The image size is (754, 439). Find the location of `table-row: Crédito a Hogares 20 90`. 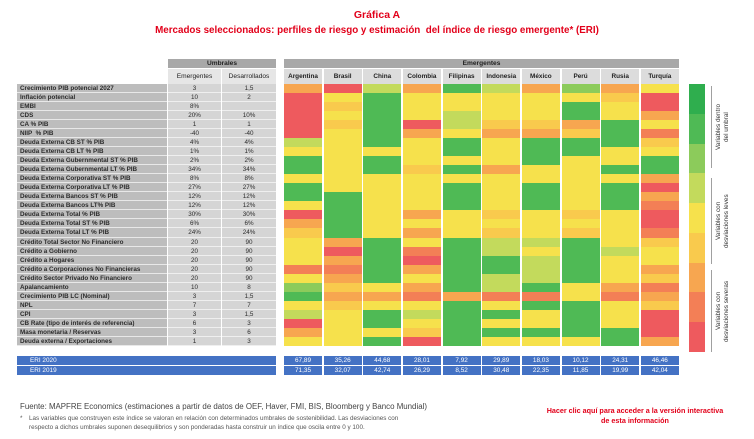

table-row: Crédito a Hogares 20 90 is located at coordinates (341, 260).